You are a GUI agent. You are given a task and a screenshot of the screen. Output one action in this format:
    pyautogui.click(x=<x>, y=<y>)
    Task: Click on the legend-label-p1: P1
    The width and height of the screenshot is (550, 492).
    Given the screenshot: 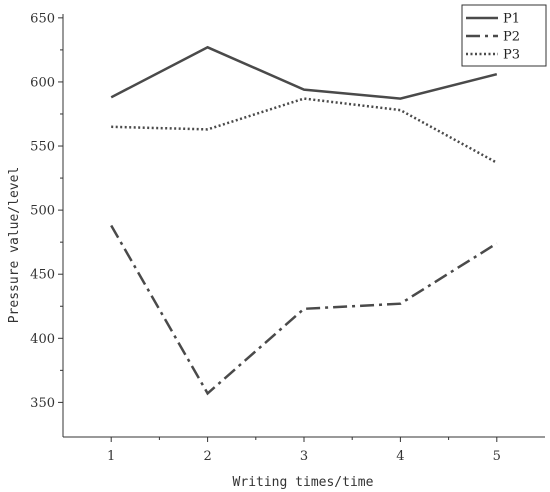 What is the action you would take?
    pyautogui.click(x=511, y=19)
    